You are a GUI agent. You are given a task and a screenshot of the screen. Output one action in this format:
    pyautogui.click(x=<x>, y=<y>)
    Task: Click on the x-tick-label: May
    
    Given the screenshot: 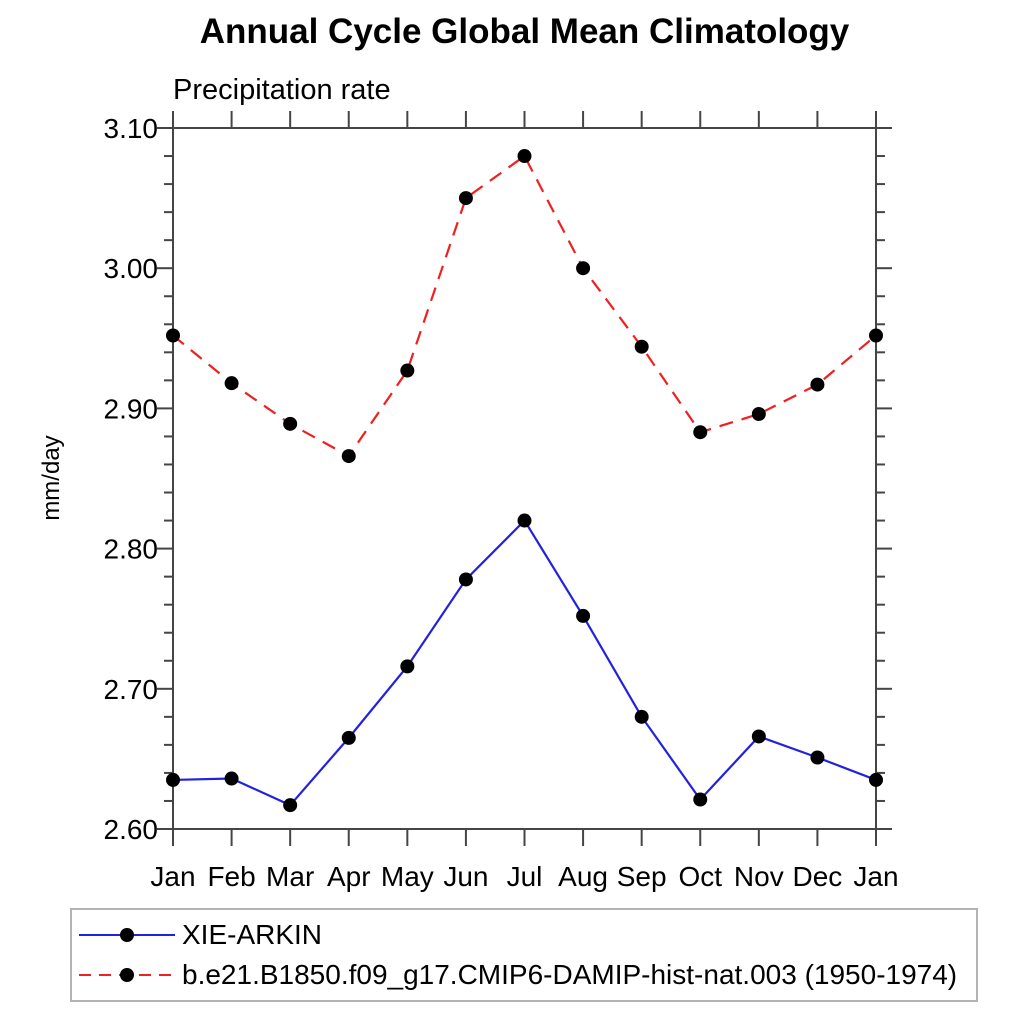 What is the action you would take?
    pyautogui.click(x=407, y=876)
    